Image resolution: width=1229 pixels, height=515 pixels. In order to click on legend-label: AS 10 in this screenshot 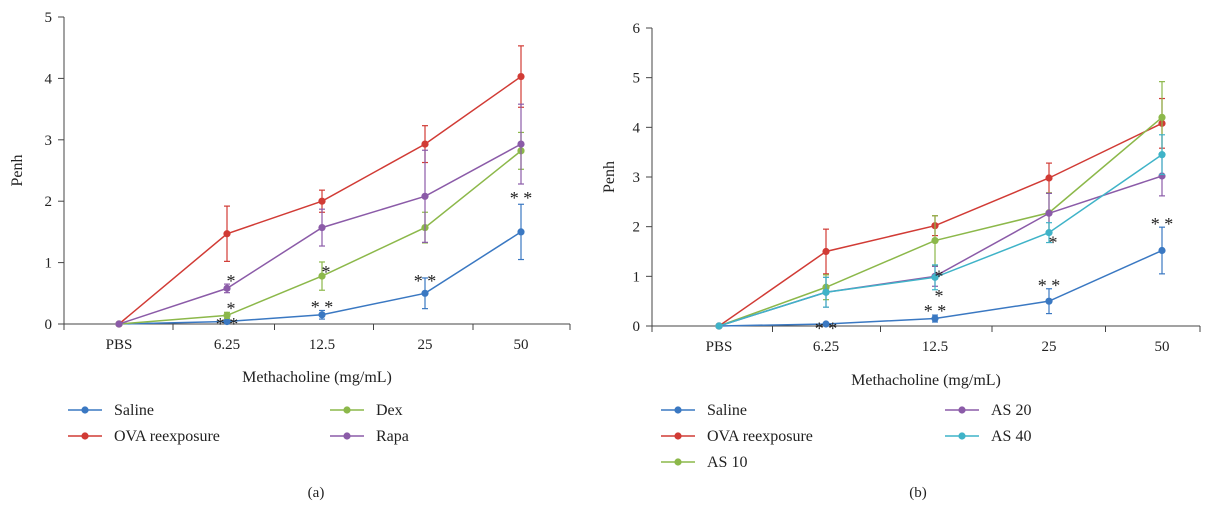, I will do `click(727, 462)`.